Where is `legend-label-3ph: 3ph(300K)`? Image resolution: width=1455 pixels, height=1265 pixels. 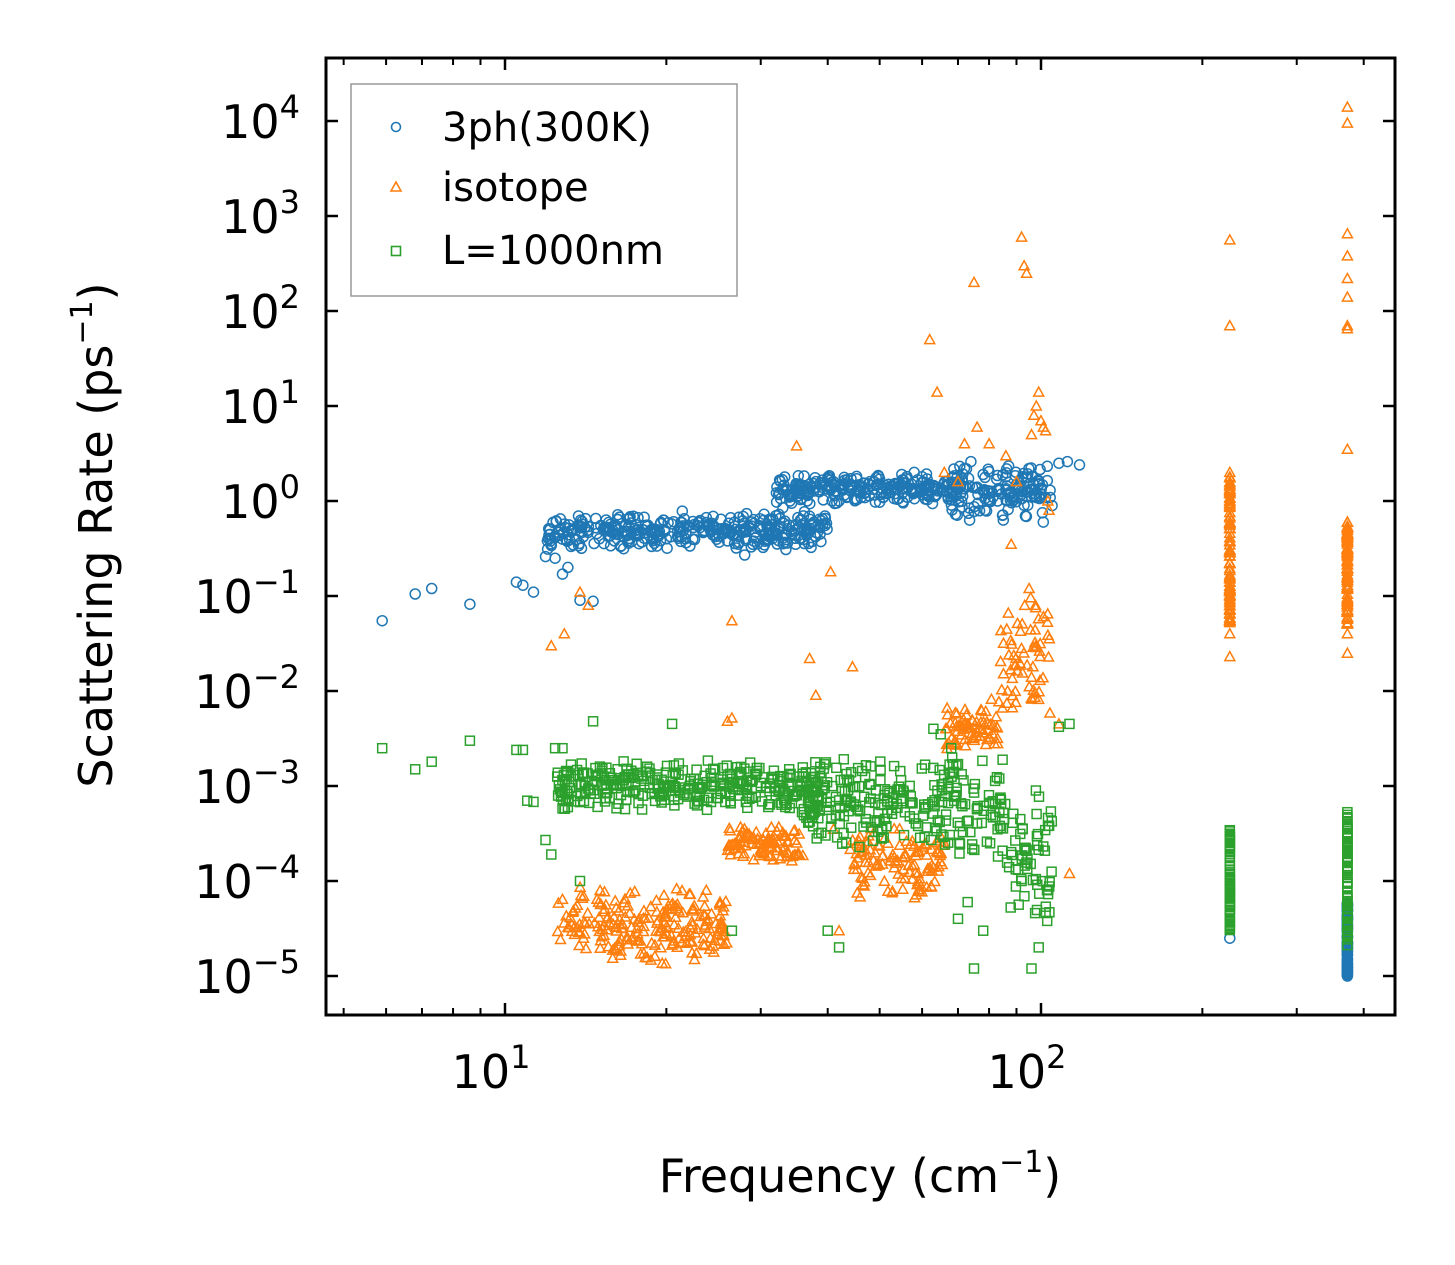 legend-label-3ph: 3ph(300K) is located at coordinates (547, 128).